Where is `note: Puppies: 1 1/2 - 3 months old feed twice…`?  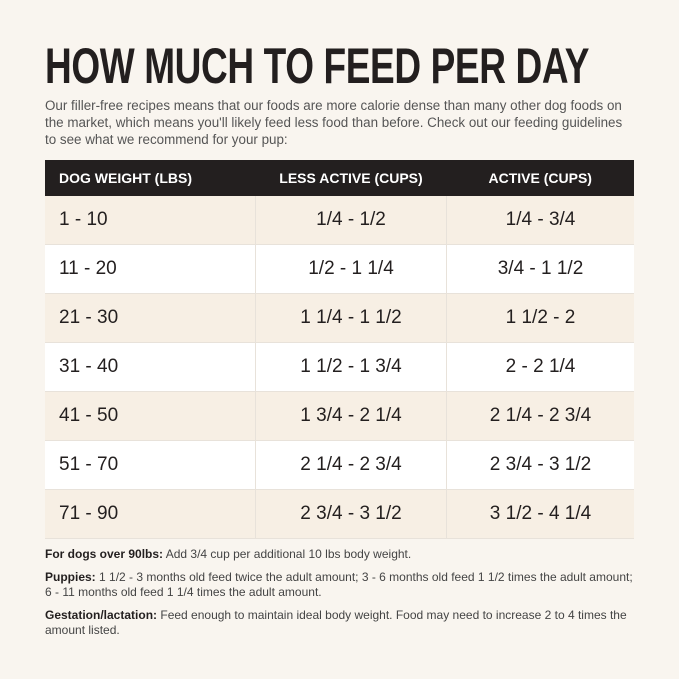
note: Puppies: 1 1/2 - 3 months old feed twice… is located at coordinates (340, 585).